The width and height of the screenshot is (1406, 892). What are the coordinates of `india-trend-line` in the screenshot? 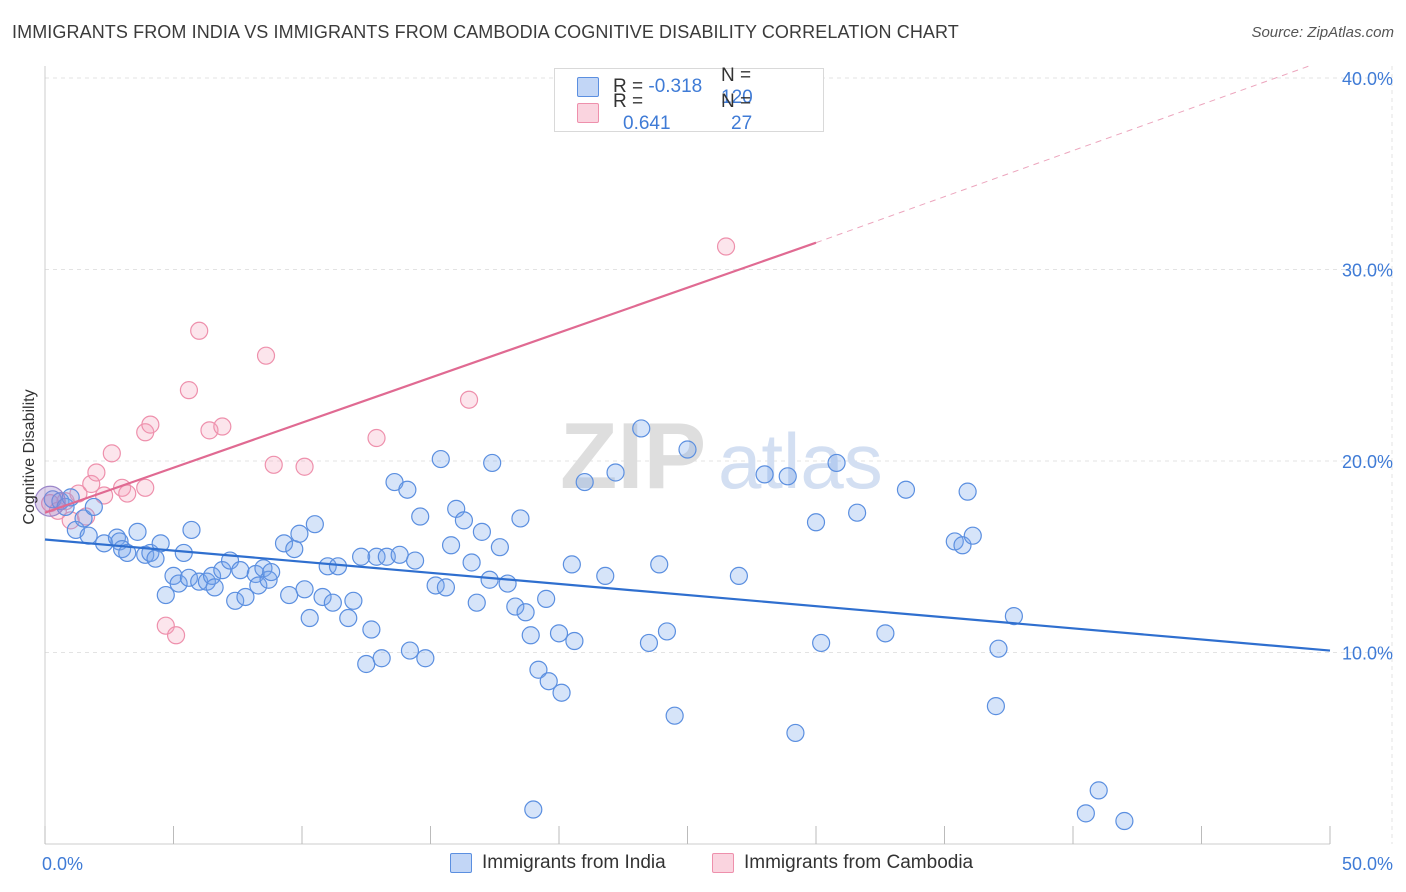 It's located at (687, 595).